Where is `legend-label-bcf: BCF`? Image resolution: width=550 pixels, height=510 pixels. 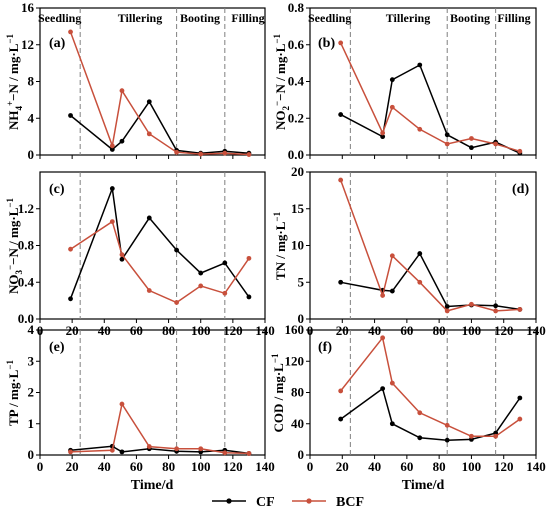
legend-label-bcf: BCF is located at coordinates (350, 502).